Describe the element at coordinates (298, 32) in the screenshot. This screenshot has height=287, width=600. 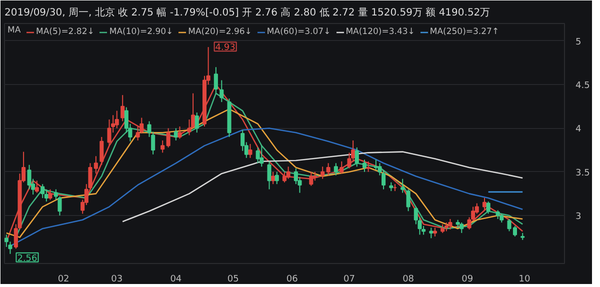
I see `legend-label: MA(60)=3.07↓` at that location.